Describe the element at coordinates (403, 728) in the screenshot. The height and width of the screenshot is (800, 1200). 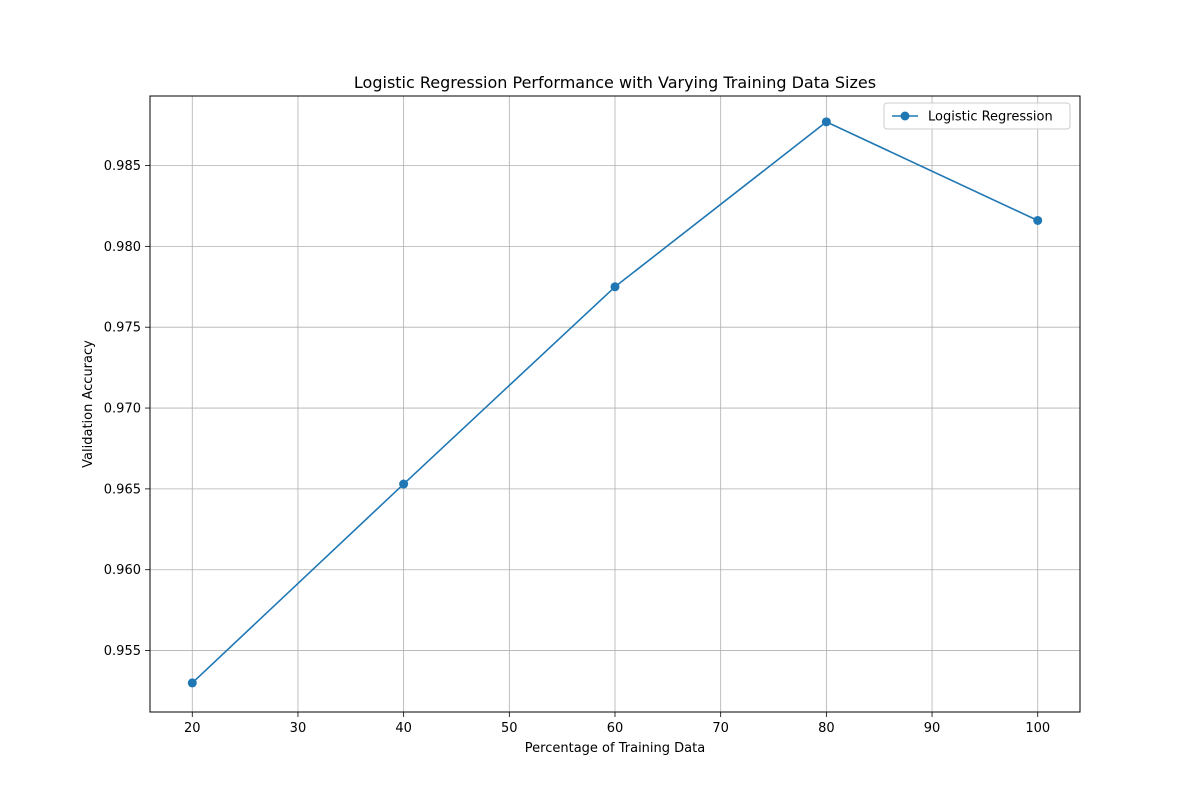
I see `x-tick-label: 40` at that location.